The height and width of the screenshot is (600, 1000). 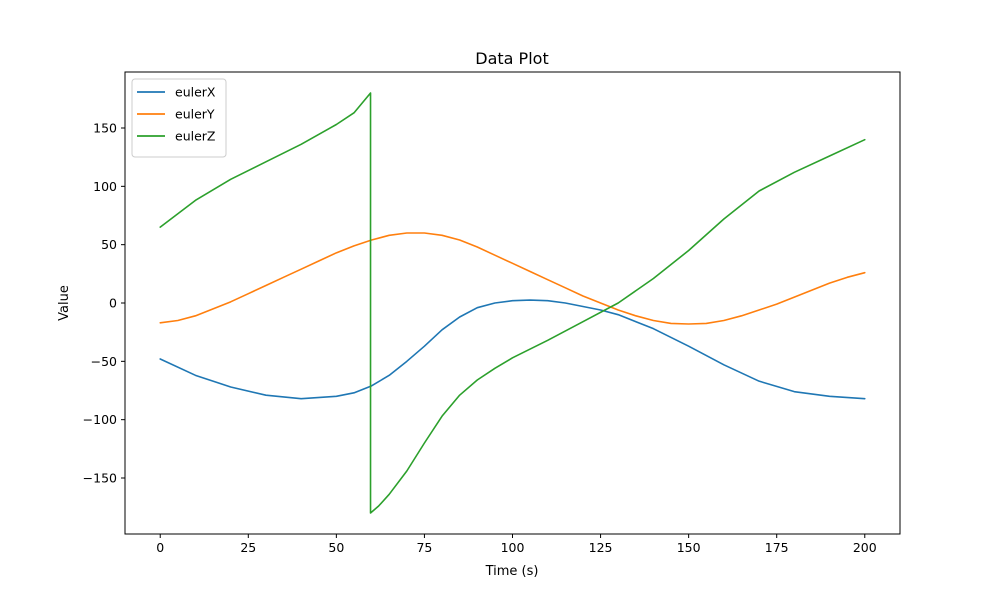 I want to click on y-axis-label: Value, so click(x=64, y=303).